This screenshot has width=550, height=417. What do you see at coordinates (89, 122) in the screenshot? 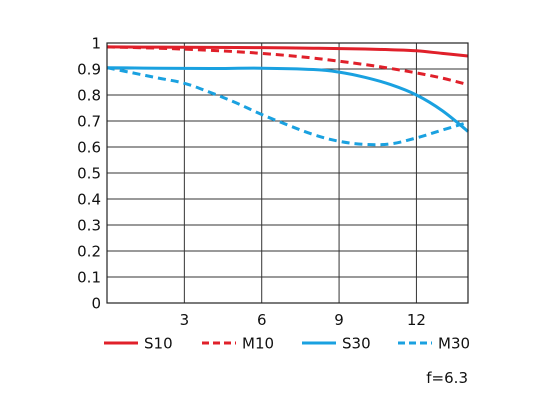
I see `y-tick-label: 0.7` at bounding box center [89, 122].